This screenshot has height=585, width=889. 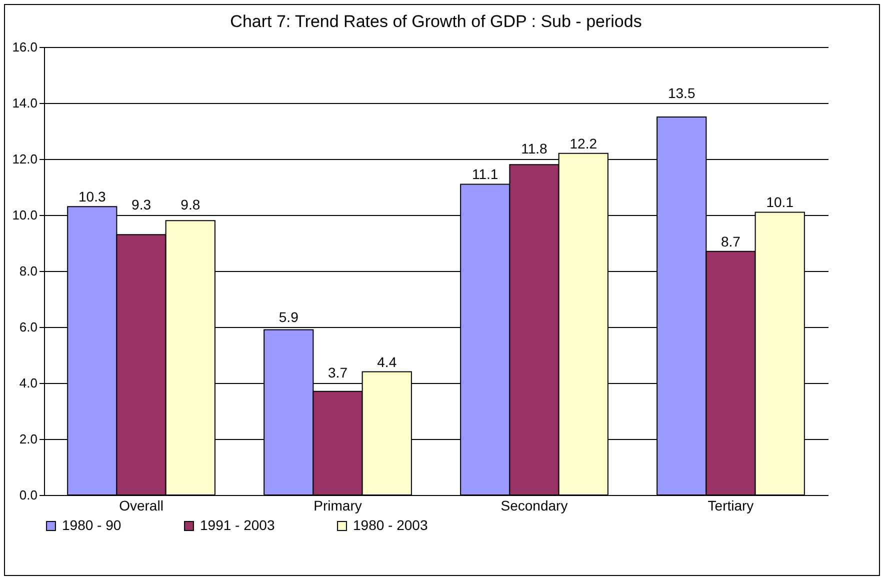 What do you see at coordinates (190, 204) in the screenshot?
I see `data-label: 9.8` at bounding box center [190, 204].